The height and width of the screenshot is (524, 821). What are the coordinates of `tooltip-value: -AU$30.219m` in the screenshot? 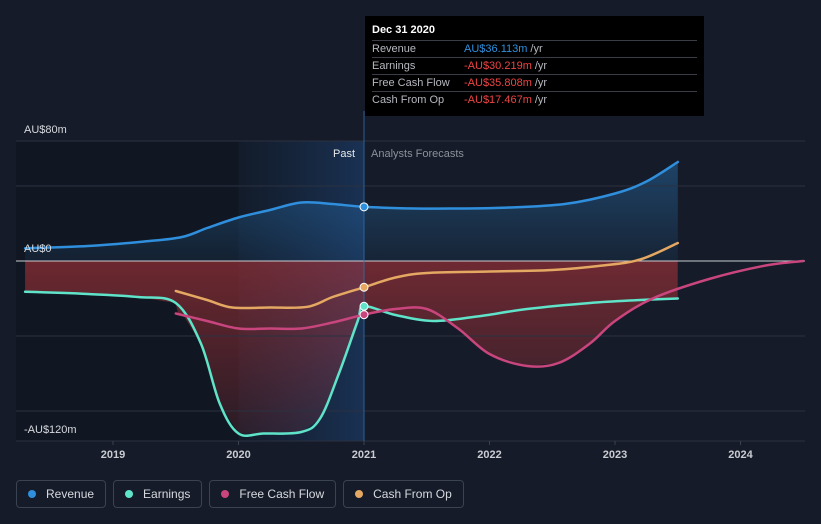 It's located at (498, 66).